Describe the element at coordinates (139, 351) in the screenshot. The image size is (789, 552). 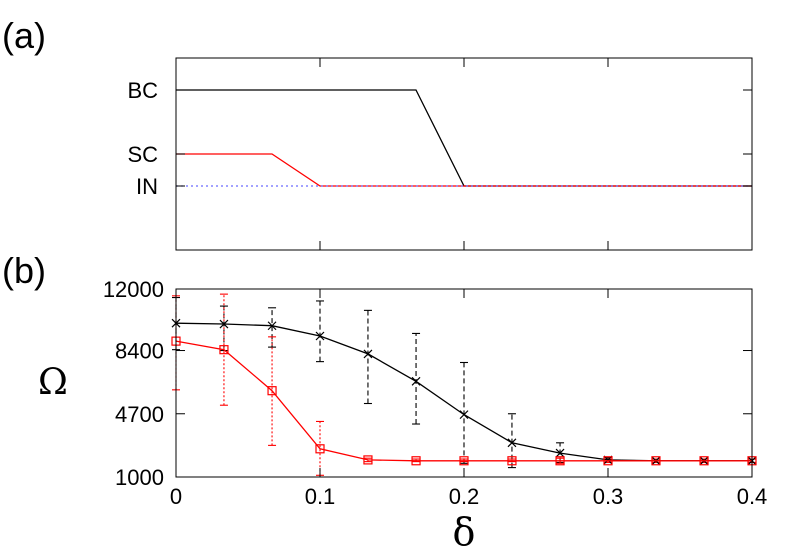
I see `panel-b-y-tick-label: 8400` at that location.